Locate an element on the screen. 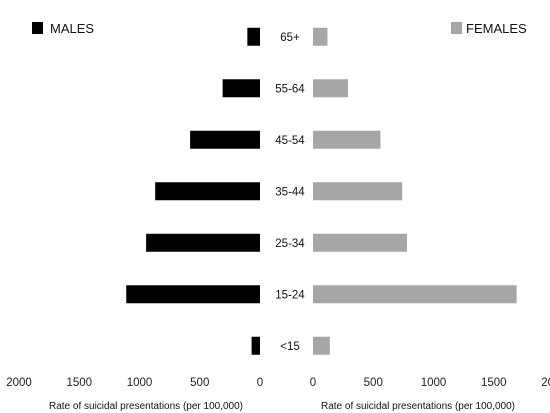 The image size is (550, 413). age-label-55-64: 55-64 is located at coordinates (290, 89).